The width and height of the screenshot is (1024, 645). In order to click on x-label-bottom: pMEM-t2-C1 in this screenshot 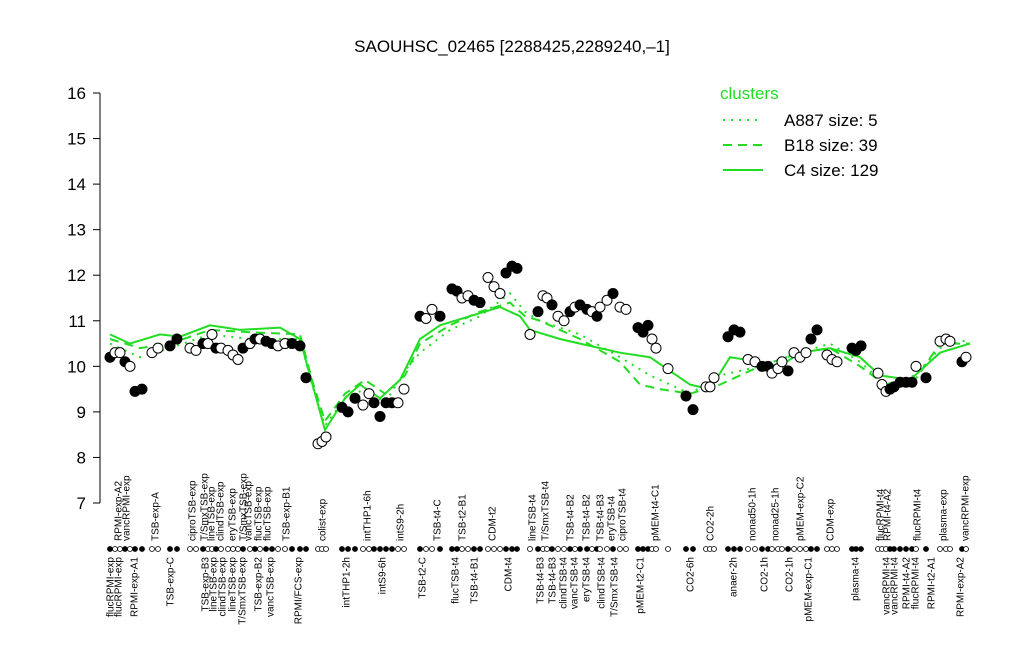, I will do `click(641, 585)`.